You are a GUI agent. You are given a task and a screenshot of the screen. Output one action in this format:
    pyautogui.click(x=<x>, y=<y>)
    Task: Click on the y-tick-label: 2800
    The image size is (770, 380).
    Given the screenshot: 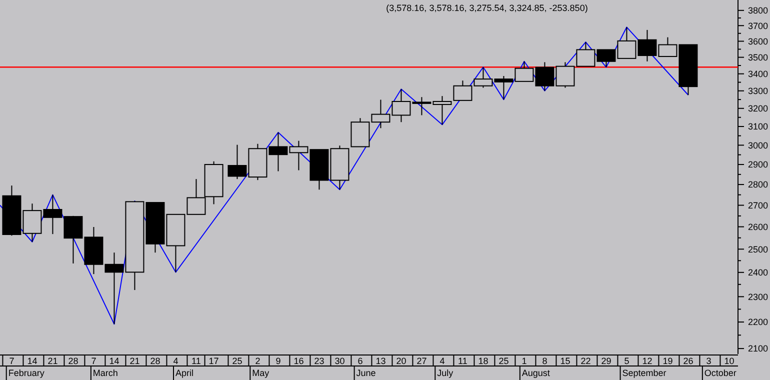 What is the action you would take?
    pyautogui.click(x=758, y=185)
    